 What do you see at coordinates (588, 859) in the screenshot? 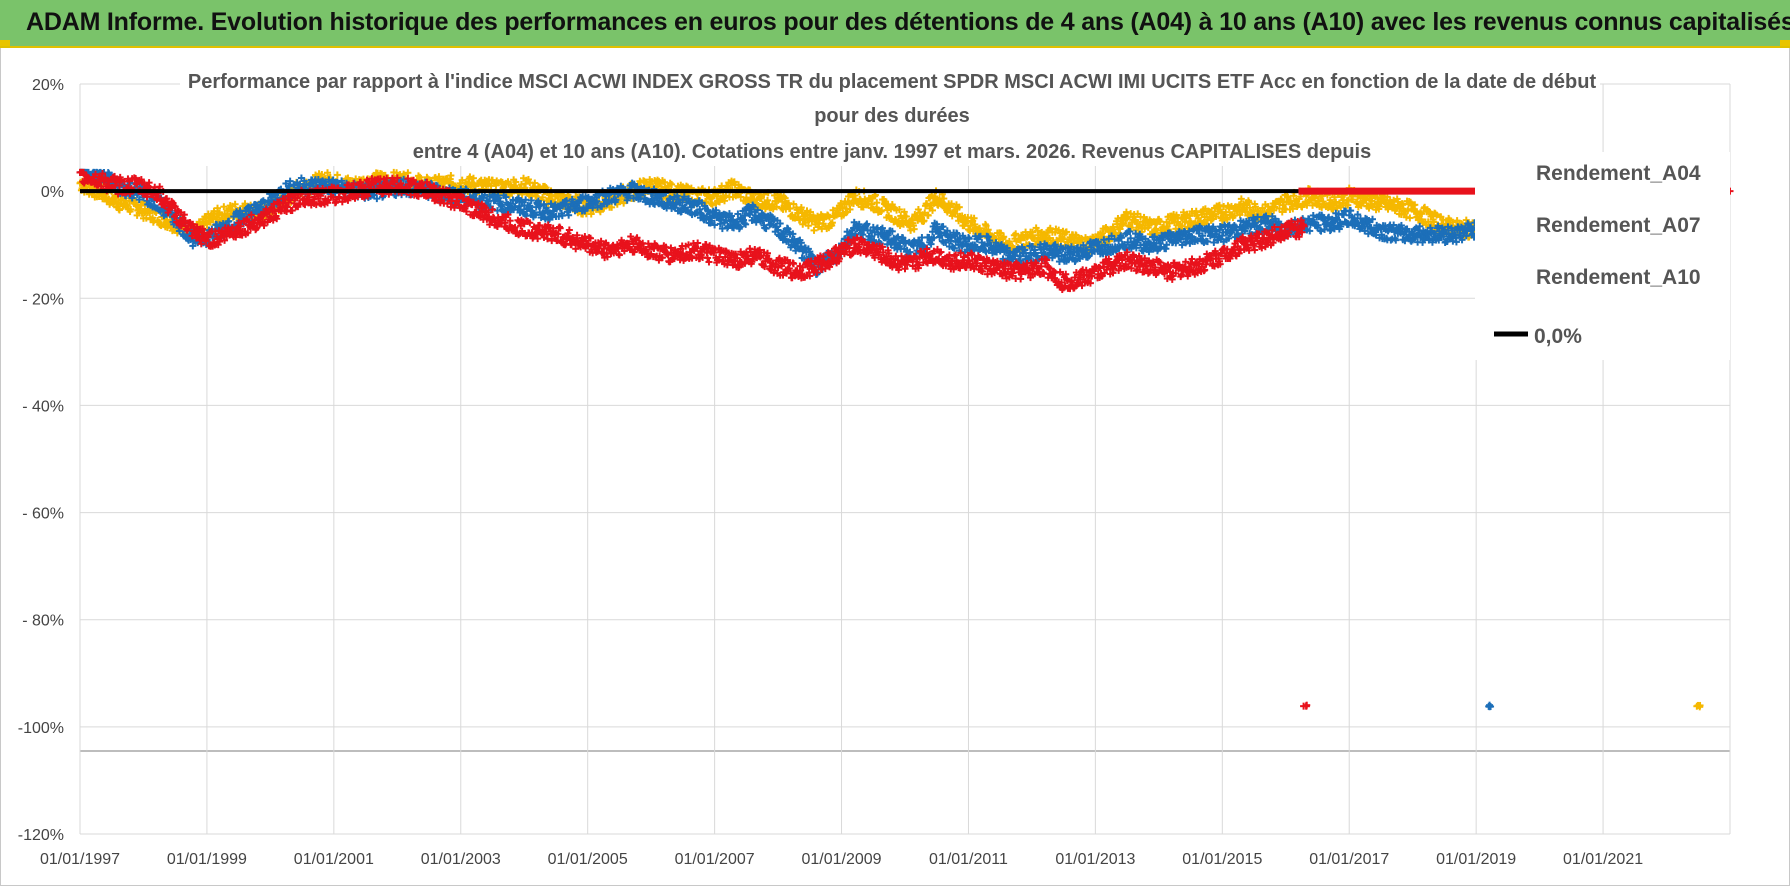
I see `x-tick-label: 01/01/2005` at bounding box center [588, 859].